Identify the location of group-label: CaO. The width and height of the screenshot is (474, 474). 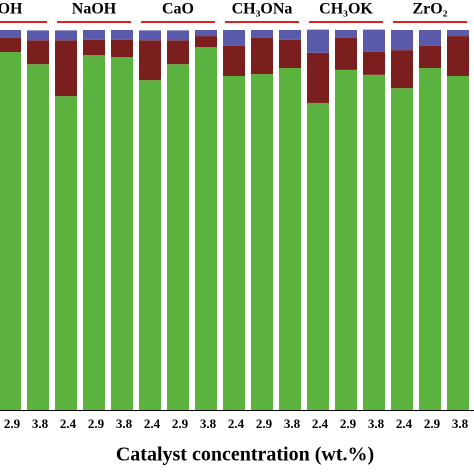
(178, 9).